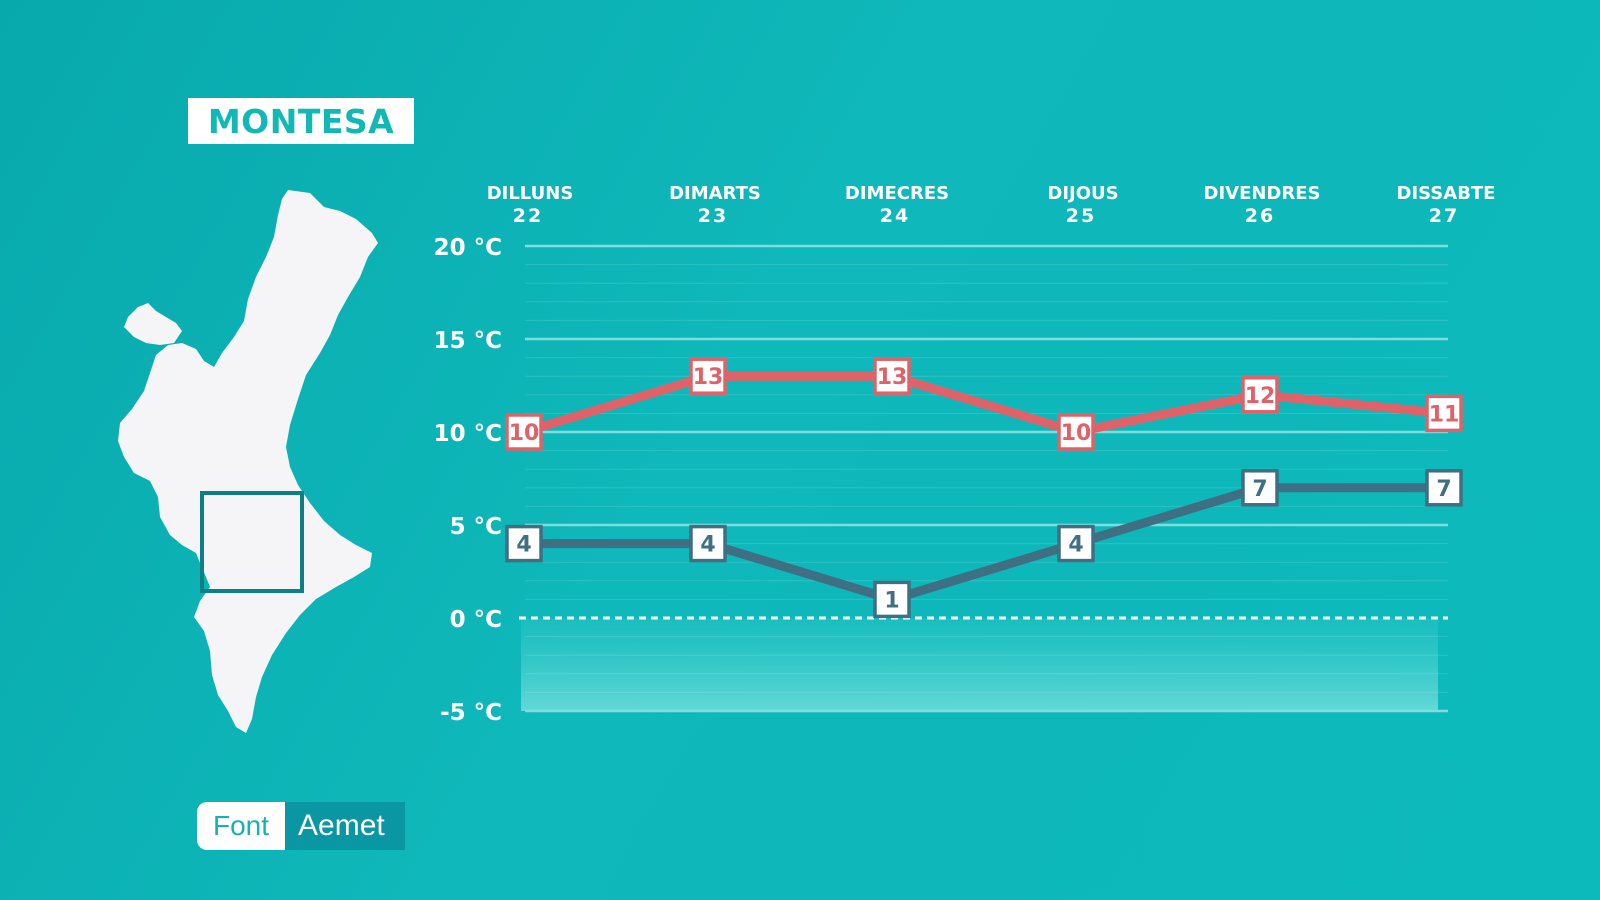 The height and width of the screenshot is (900, 1600). What do you see at coordinates (468, 341) in the screenshot?
I see `y-tick-label: 15 °C` at bounding box center [468, 341].